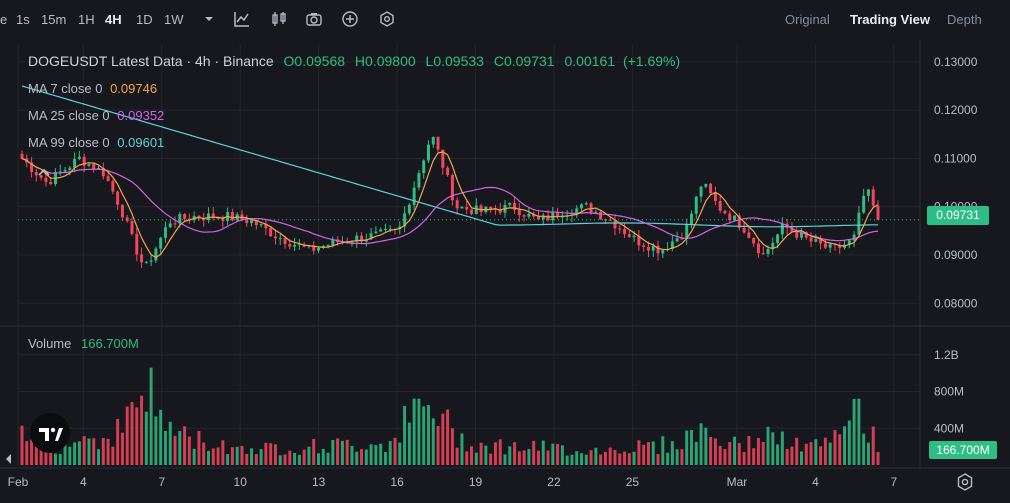 The width and height of the screenshot is (1010, 503). Describe the element at coordinates (113, 19) in the screenshot. I see `interval-4h: 4H` at that location.